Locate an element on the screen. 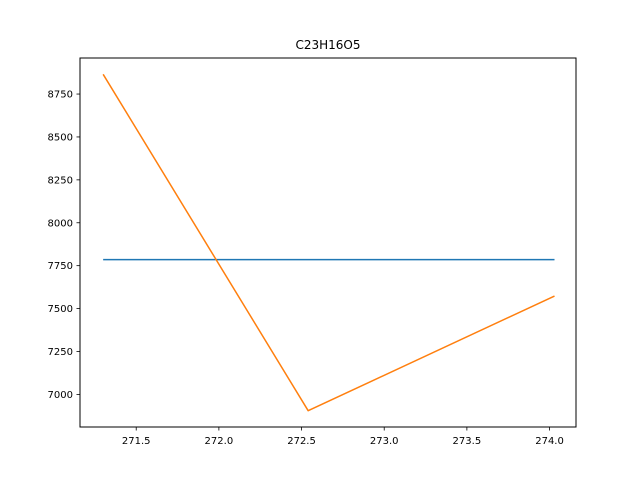 This screenshot has width=640, height=480. x-tick-label: 274.0 is located at coordinates (549, 441).